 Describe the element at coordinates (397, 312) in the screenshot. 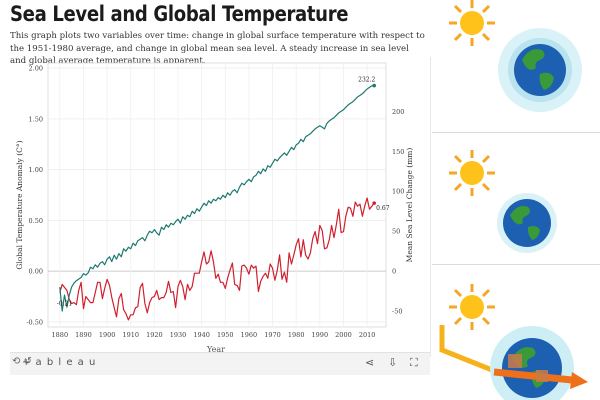

I see `y-tick-label-right: -50` at that location.